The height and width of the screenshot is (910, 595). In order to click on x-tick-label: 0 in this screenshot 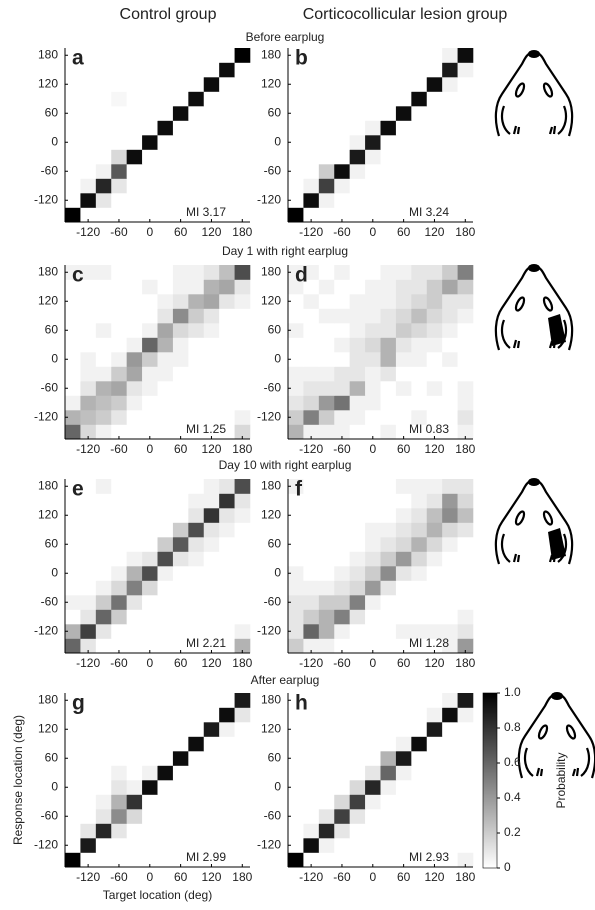, I will do `click(372, 877)`.